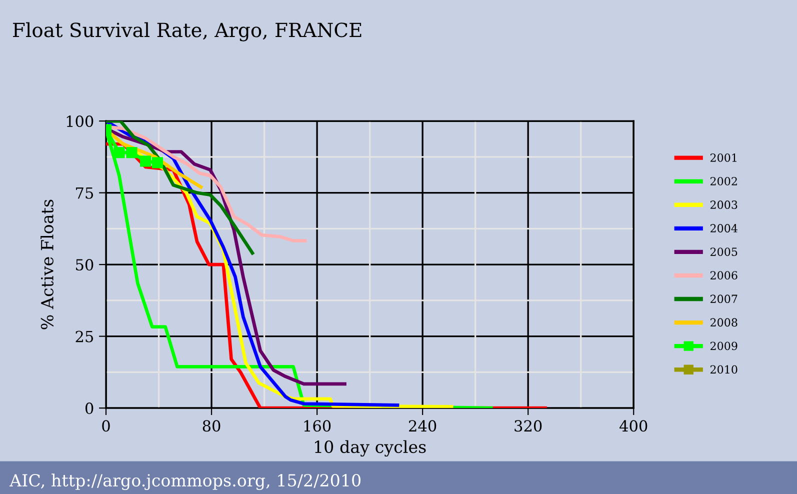 The width and height of the screenshot is (797, 494). Describe the element at coordinates (370, 448) in the screenshot. I see `x-axis-title: 10 day cycles` at that location.